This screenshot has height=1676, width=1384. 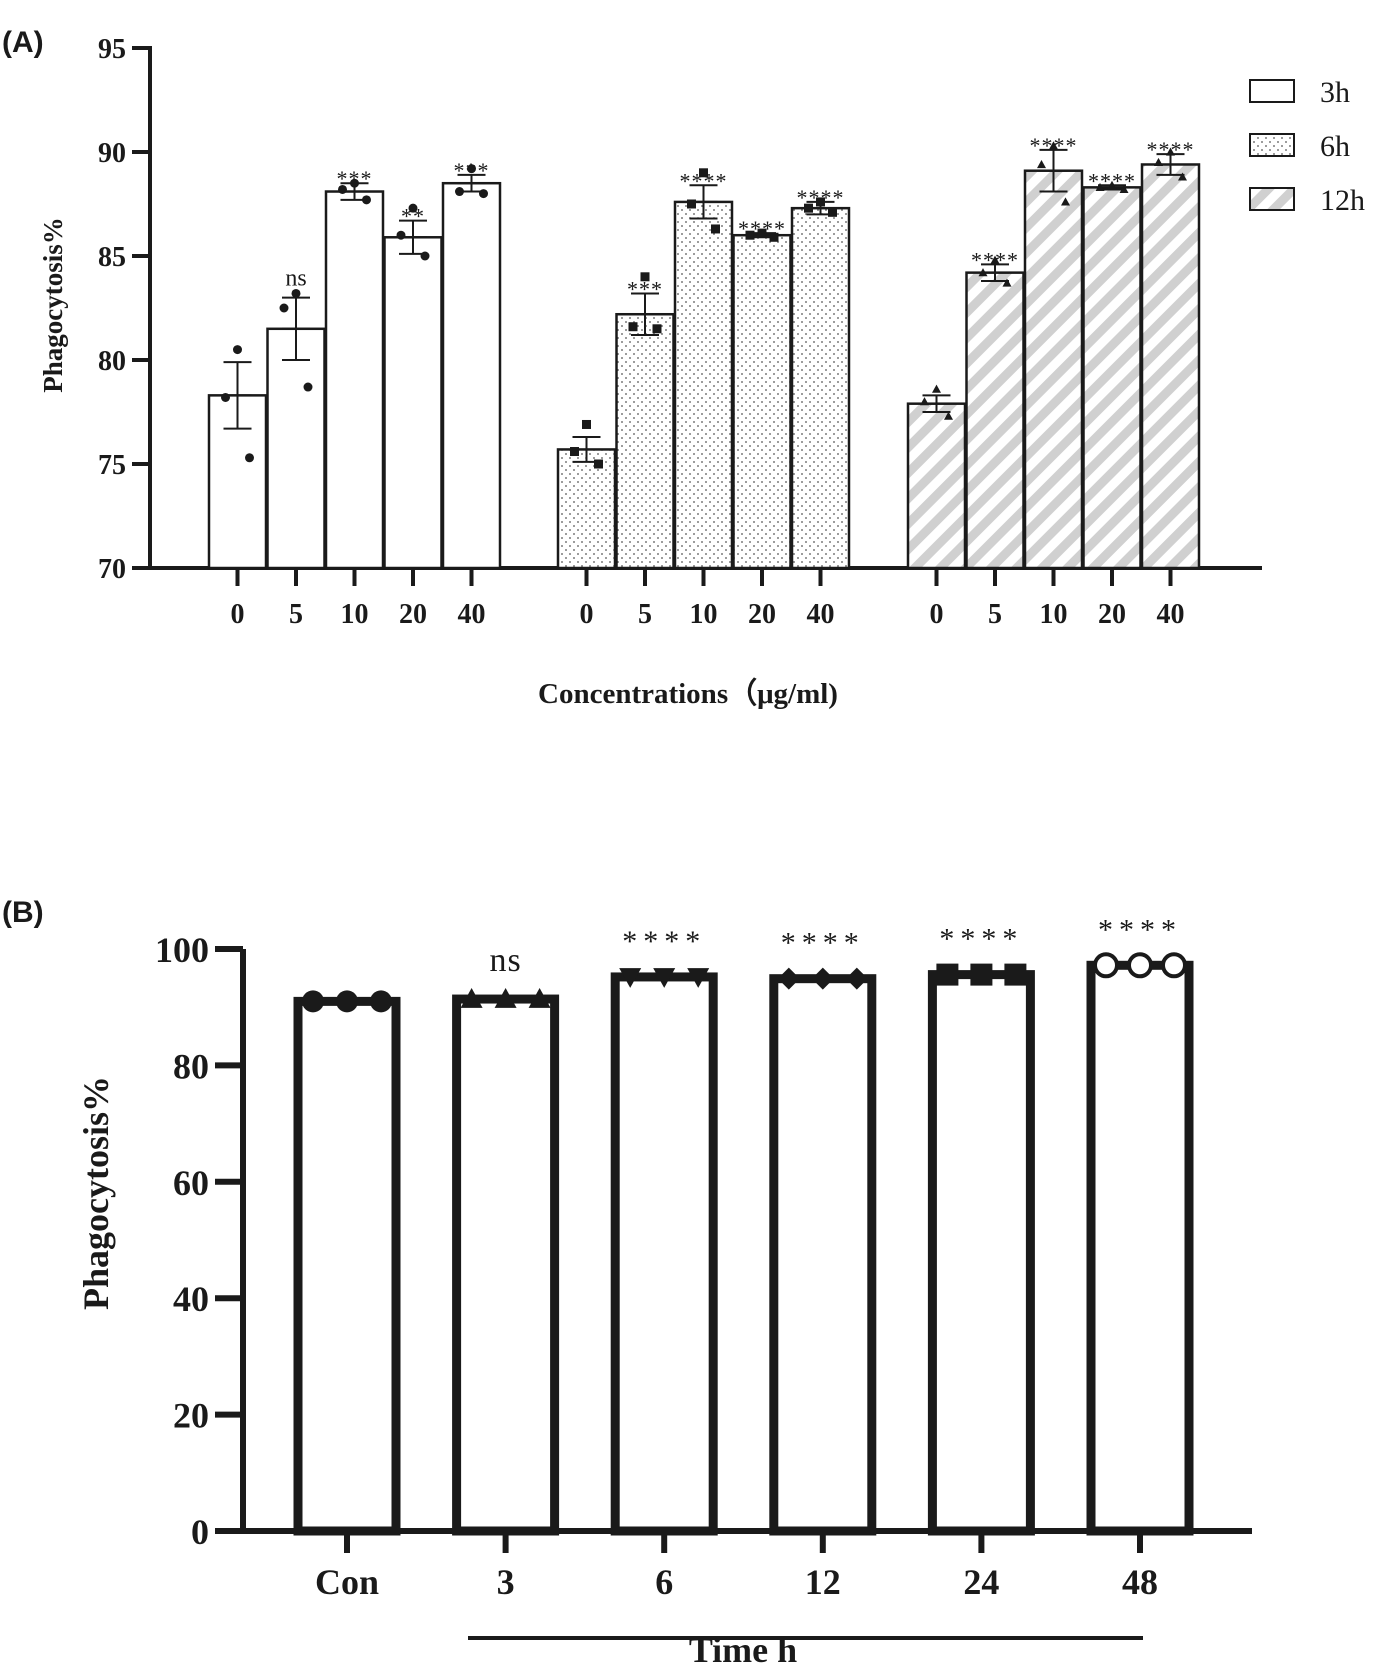 What do you see at coordinates (981, 1582) in the screenshot?
I see `panel-b-x-tick-label: 24` at bounding box center [981, 1582].